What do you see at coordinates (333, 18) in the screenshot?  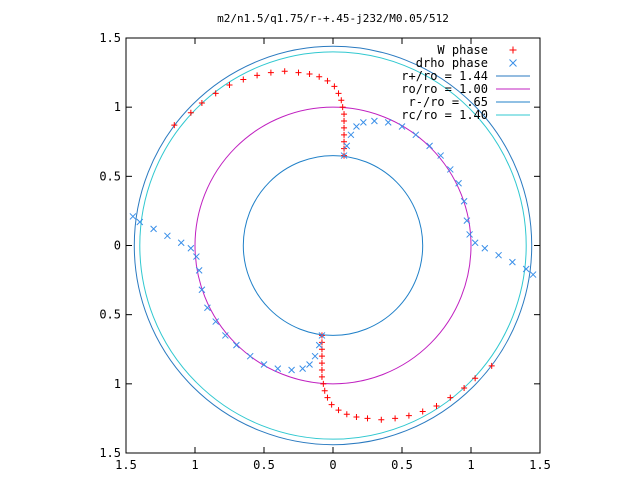 I see `chart-title: m2/n1.5/q1.75/r-+.45-j232/M0.05/512` at bounding box center [333, 18].